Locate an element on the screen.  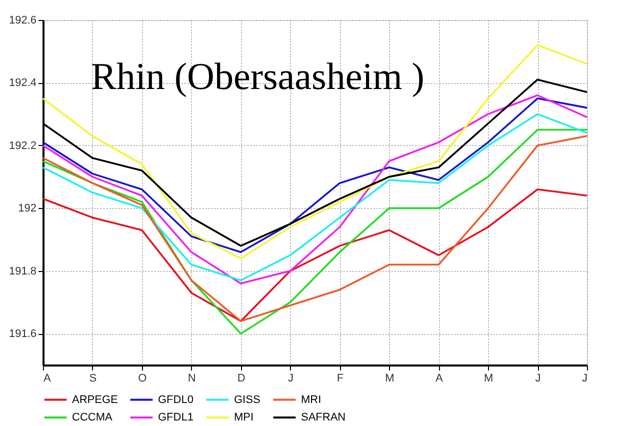
legend-label: MPI is located at coordinates (244, 418).